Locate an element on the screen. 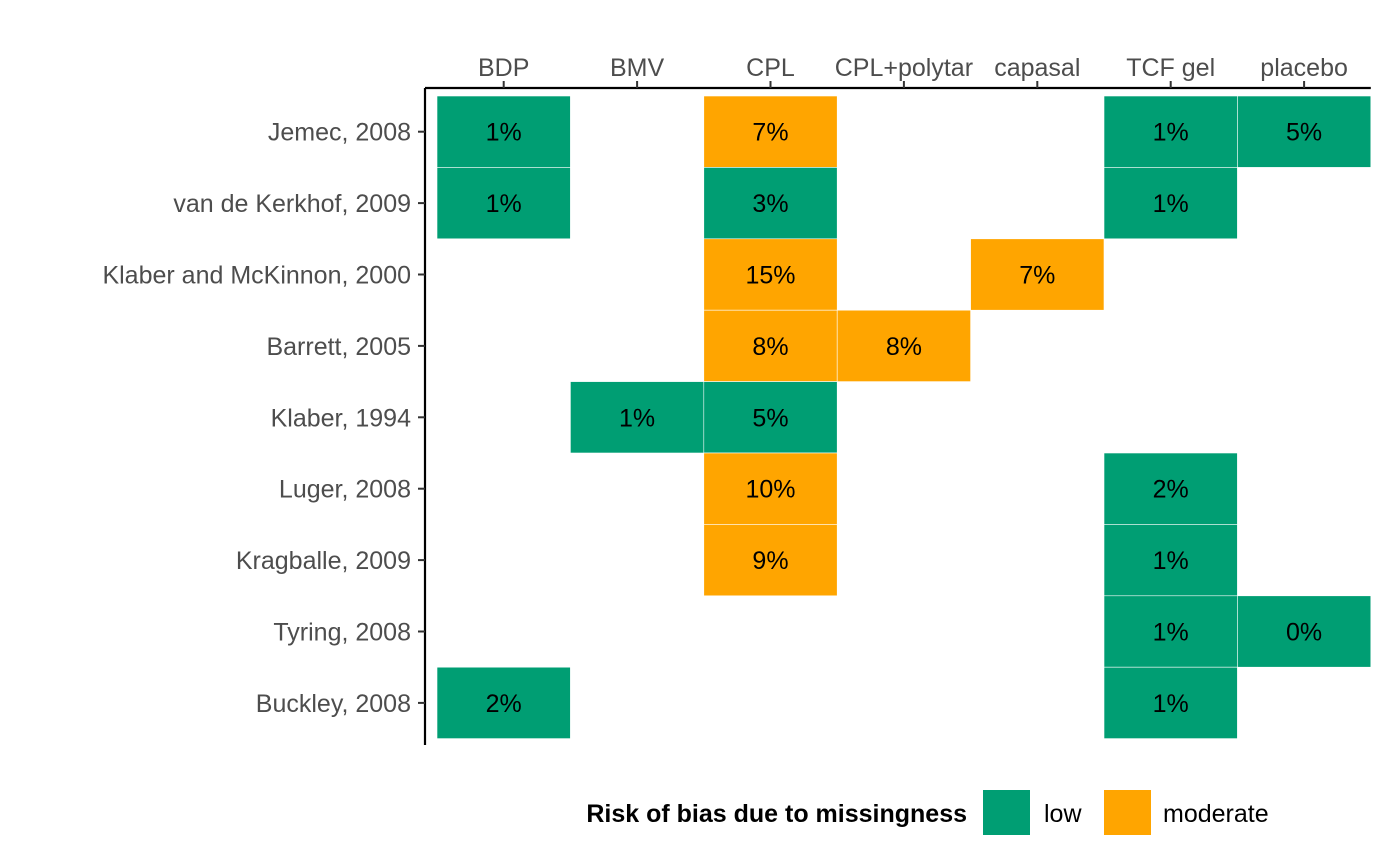 The width and height of the screenshot is (1400, 865). legend-swatch-low is located at coordinates (1006, 812).